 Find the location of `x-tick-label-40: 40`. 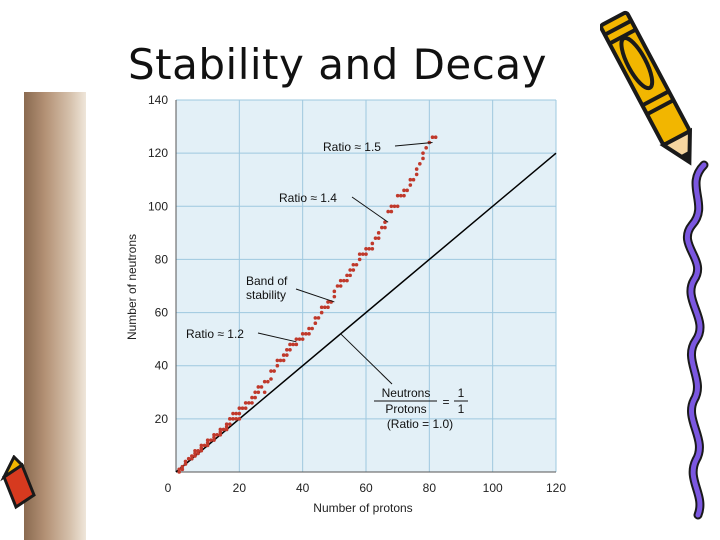

x-tick-label-40: 40 is located at coordinates (303, 488).